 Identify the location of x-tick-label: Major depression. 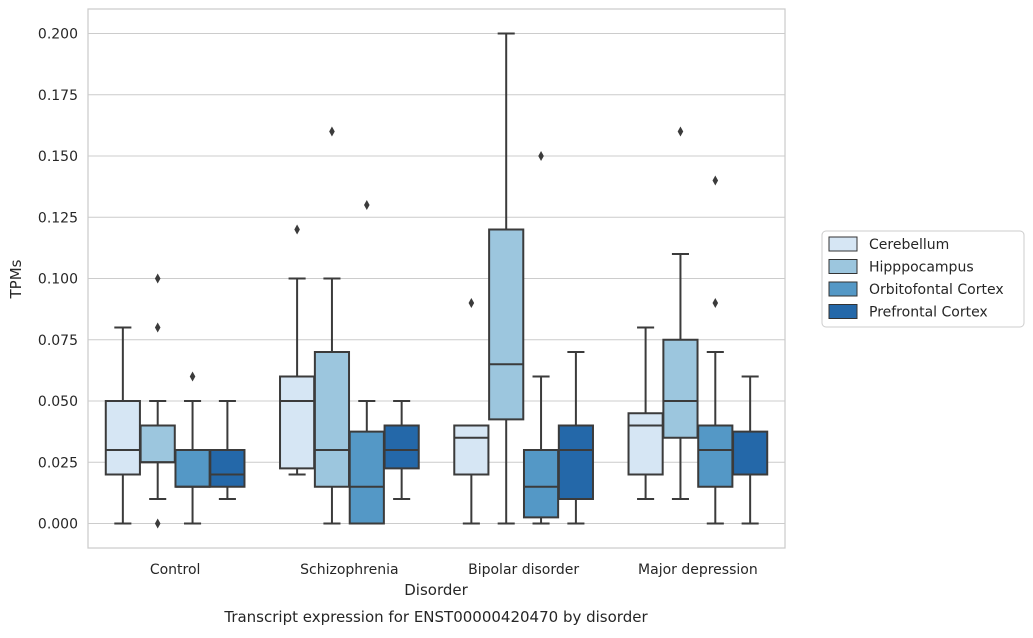
(698, 570).